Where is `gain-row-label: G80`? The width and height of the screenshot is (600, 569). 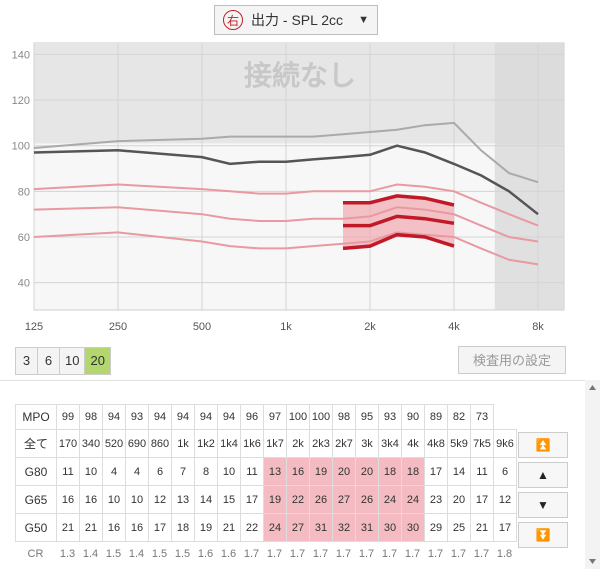 gain-row-label: G80 is located at coordinates (36, 471).